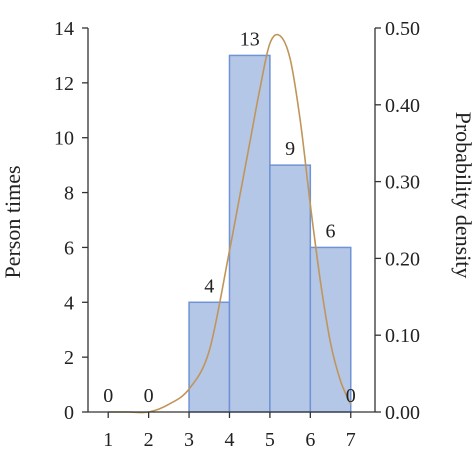 Image resolution: width=474 pixels, height=474 pixels. Describe the element at coordinates (108, 440) in the screenshot. I see `x-tick-label: 1` at that location.